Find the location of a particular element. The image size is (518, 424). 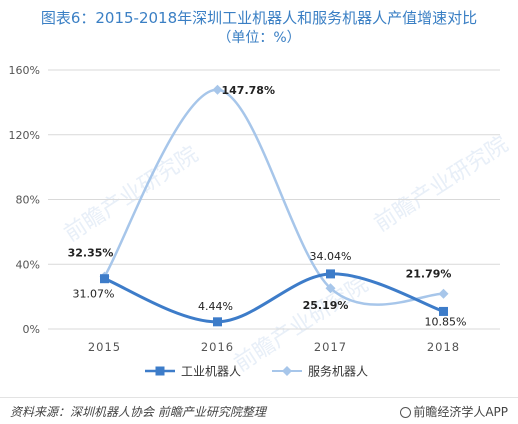

chart-legend: 工业机器人 服务机器人 is located at coordinates (256, 371).